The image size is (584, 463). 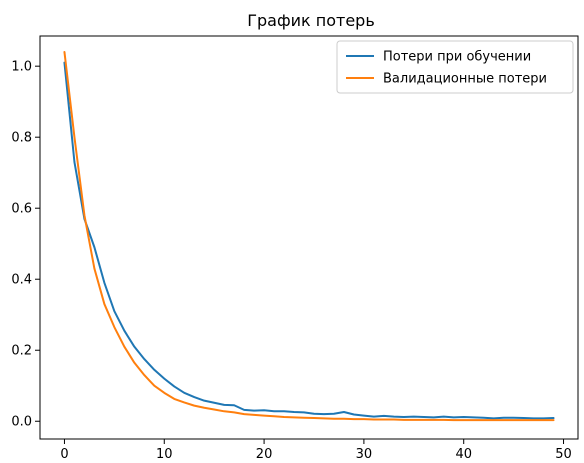 I want to click on legend-label-1: Потери при обучении, so click(x=457, y=57).